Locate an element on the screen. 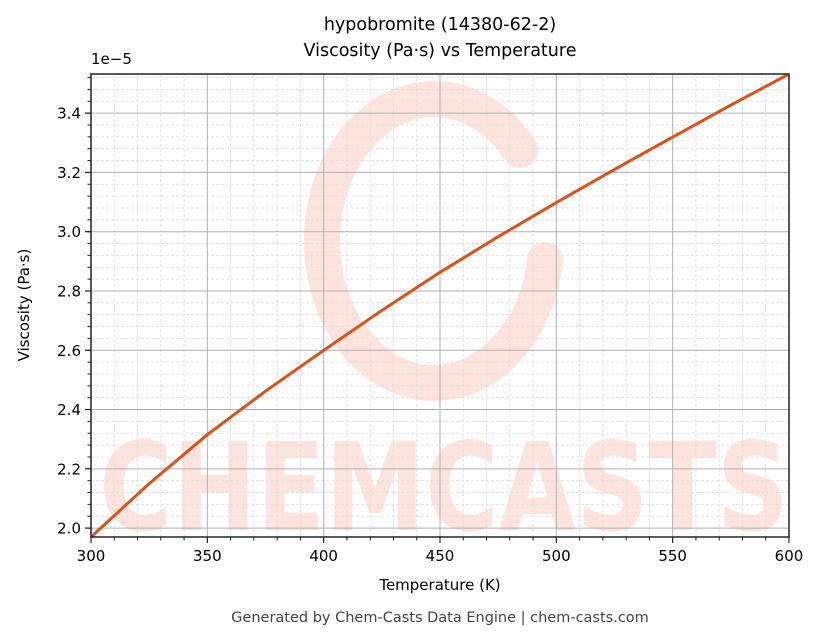 This screenshot has width=823, height=644. x-tick-label: 550 is located at coordinates (672, 556).